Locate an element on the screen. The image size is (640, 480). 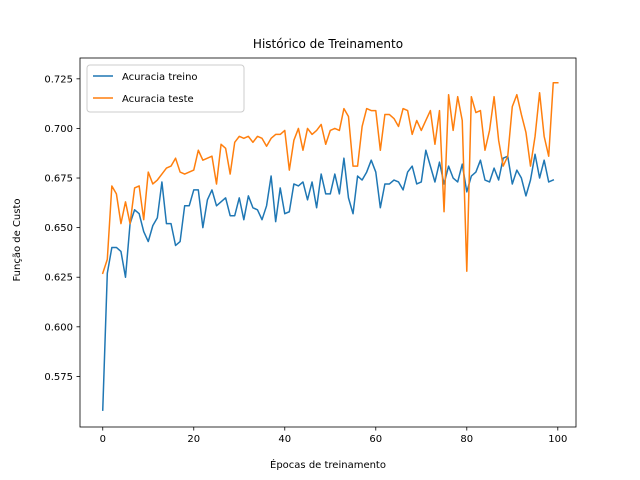
legend-box is located at coordinates (165, 88).